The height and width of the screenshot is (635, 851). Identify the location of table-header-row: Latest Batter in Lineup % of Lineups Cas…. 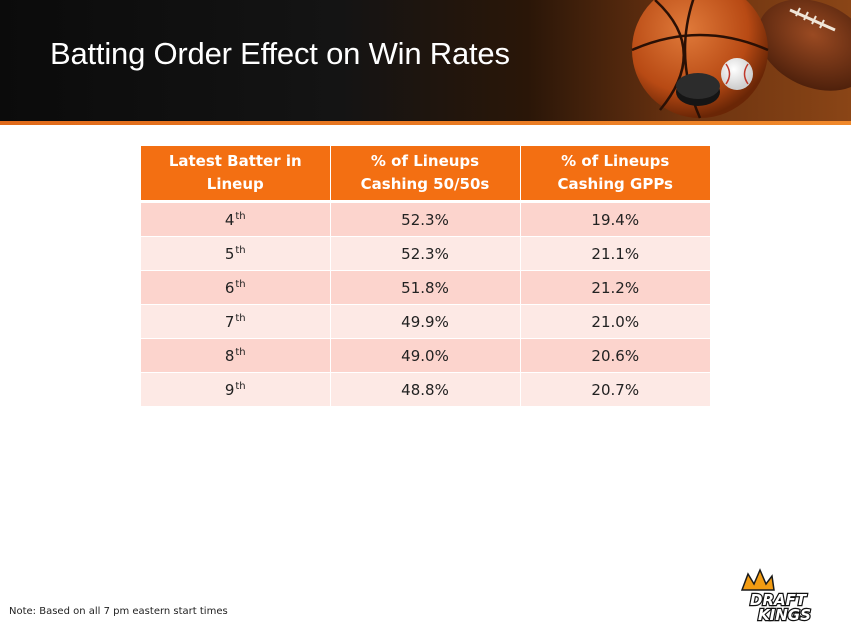
(425, 174).